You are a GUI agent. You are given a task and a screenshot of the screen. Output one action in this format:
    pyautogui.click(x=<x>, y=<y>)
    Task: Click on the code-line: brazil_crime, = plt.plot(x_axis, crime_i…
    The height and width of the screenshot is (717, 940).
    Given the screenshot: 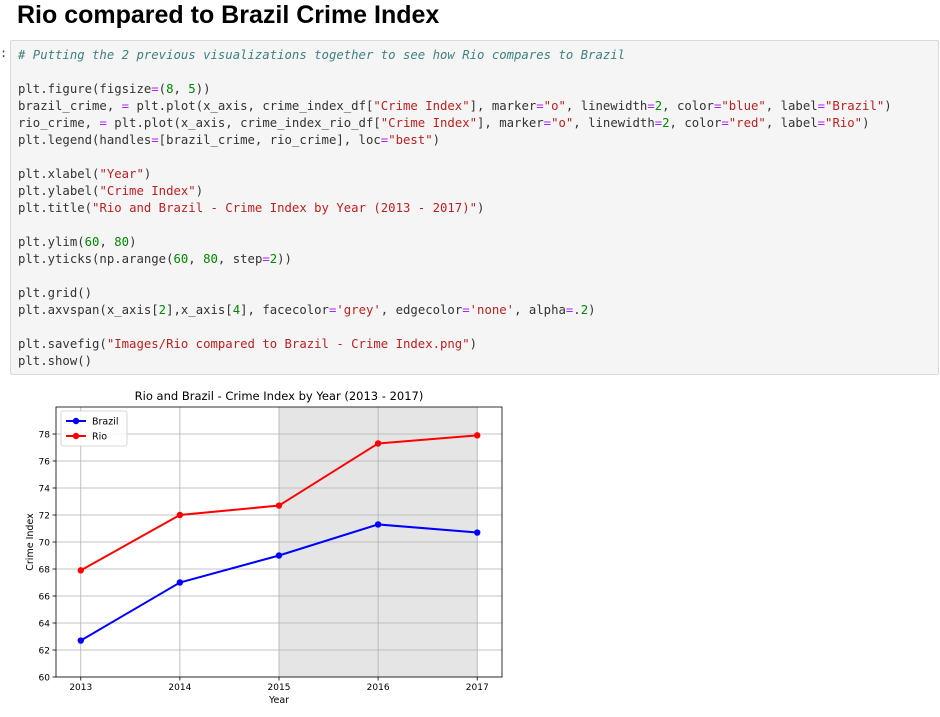 What is the action you would take?
    pyautogui.click(x=455, y=106)
    